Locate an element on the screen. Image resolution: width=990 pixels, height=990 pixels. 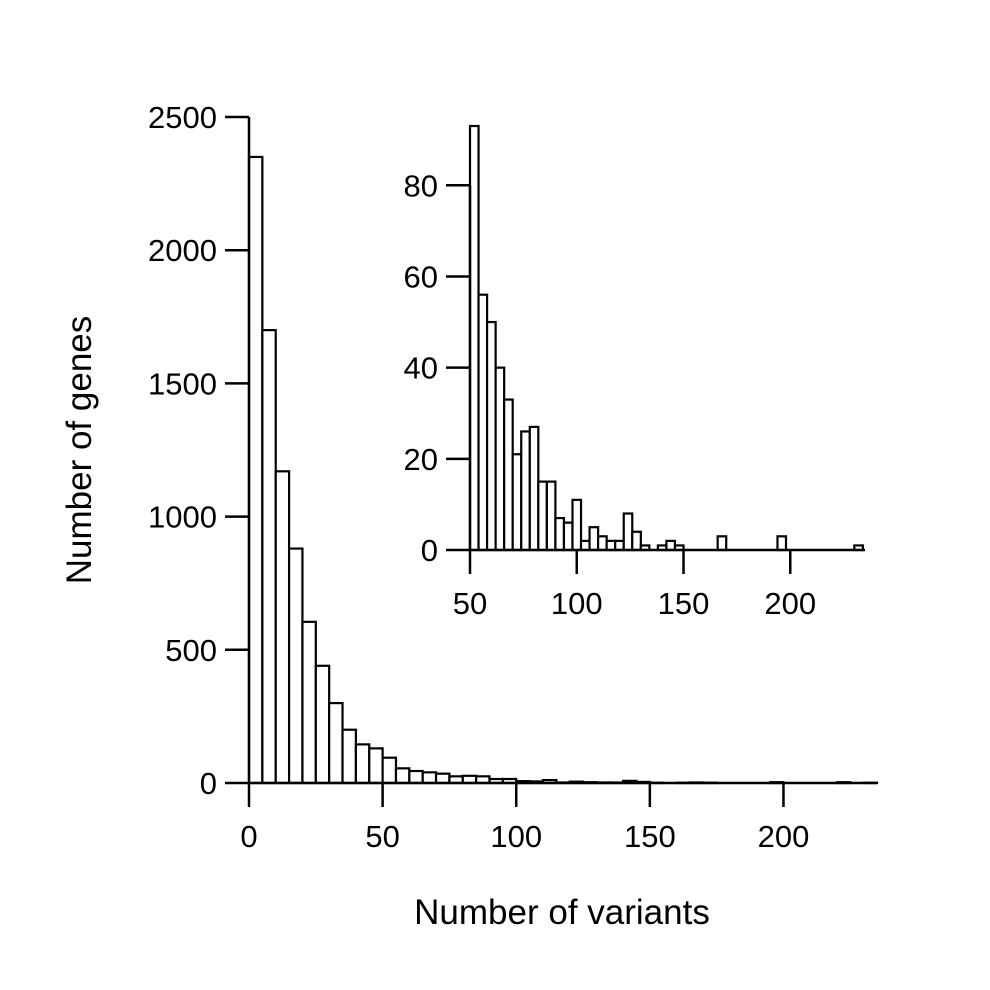
main-x-tick-label: 200 is located at coordinates (784, 836).